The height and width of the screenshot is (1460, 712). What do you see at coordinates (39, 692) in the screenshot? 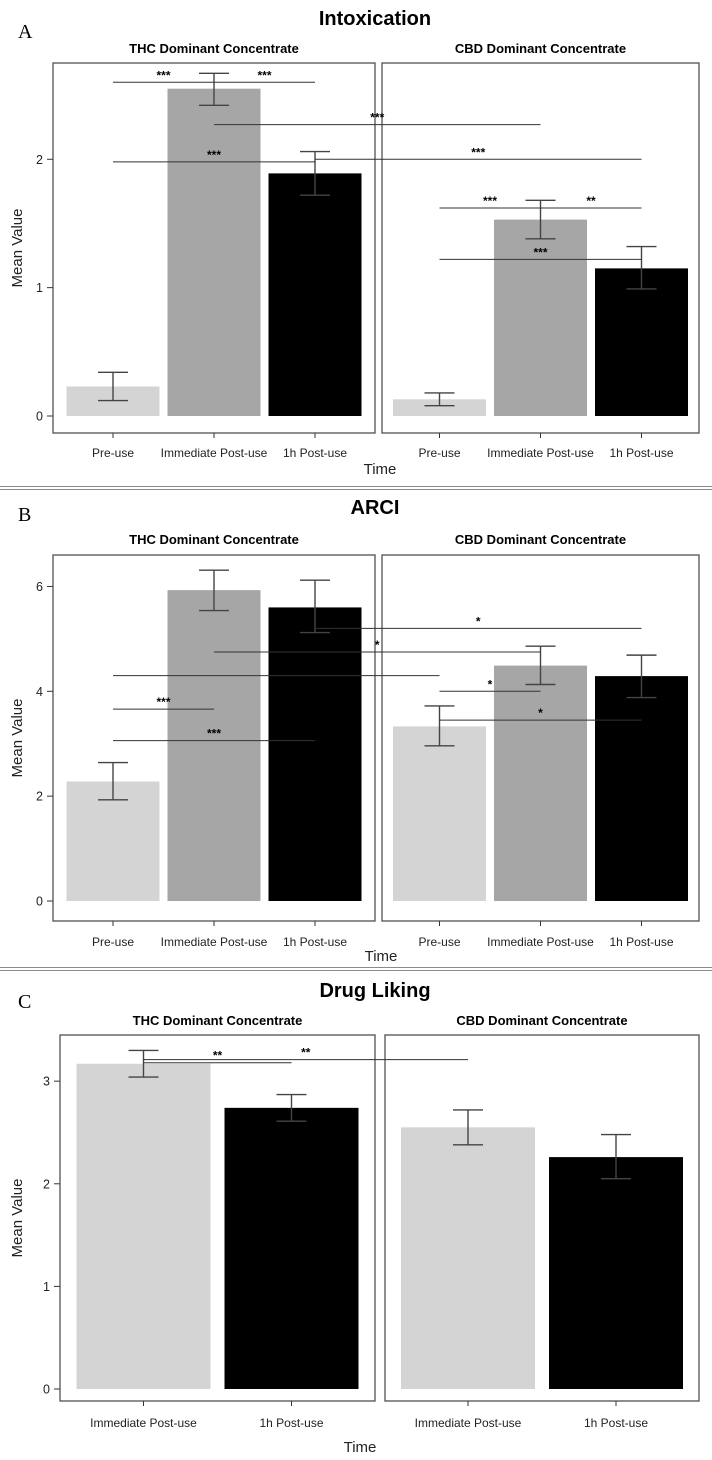
I see `y-tick-label: 4` at bounding box center [39, 692].